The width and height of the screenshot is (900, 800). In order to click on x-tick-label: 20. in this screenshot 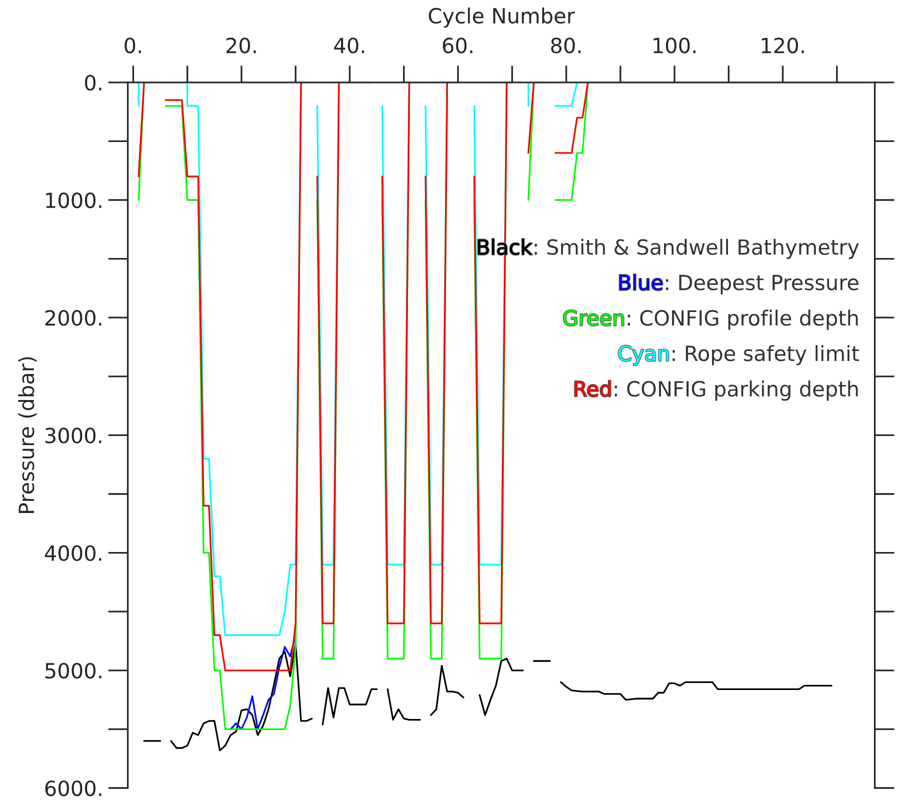, I will do `click(241, 46)`.